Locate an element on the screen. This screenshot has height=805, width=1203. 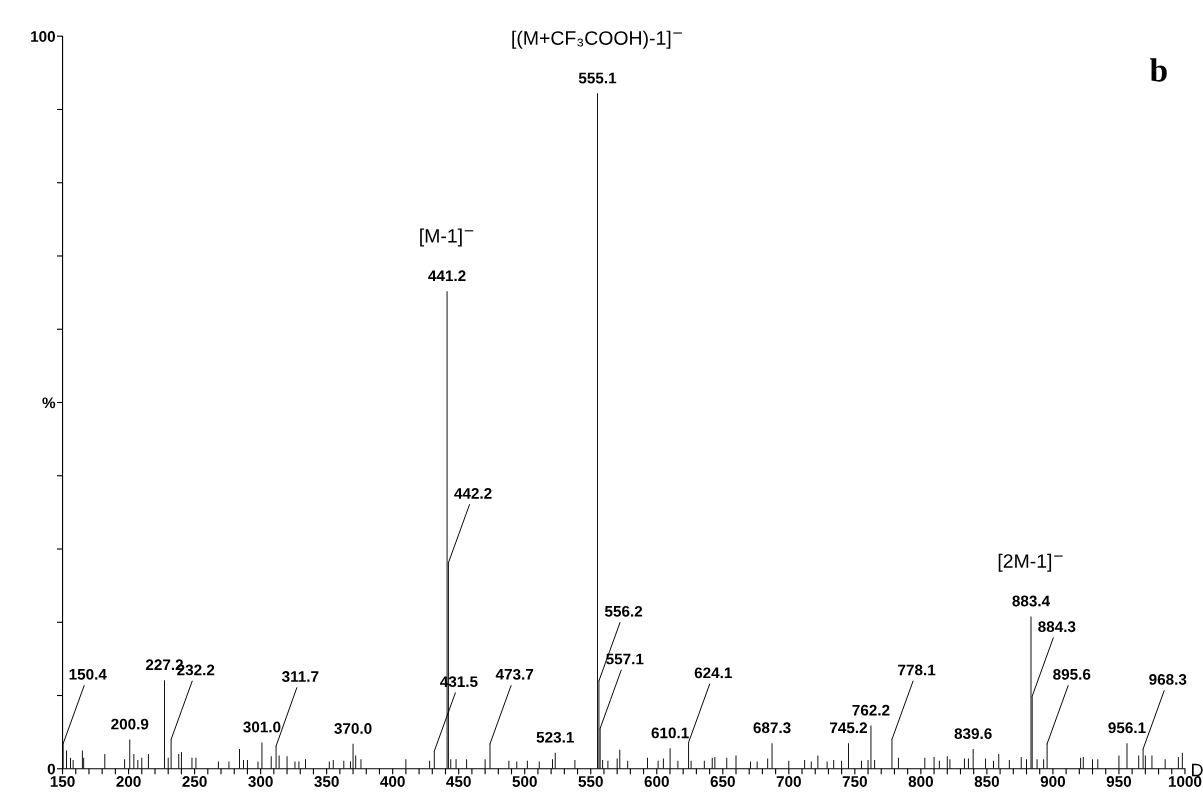
annotation: 610.1 is located at coordinates (670, 733).